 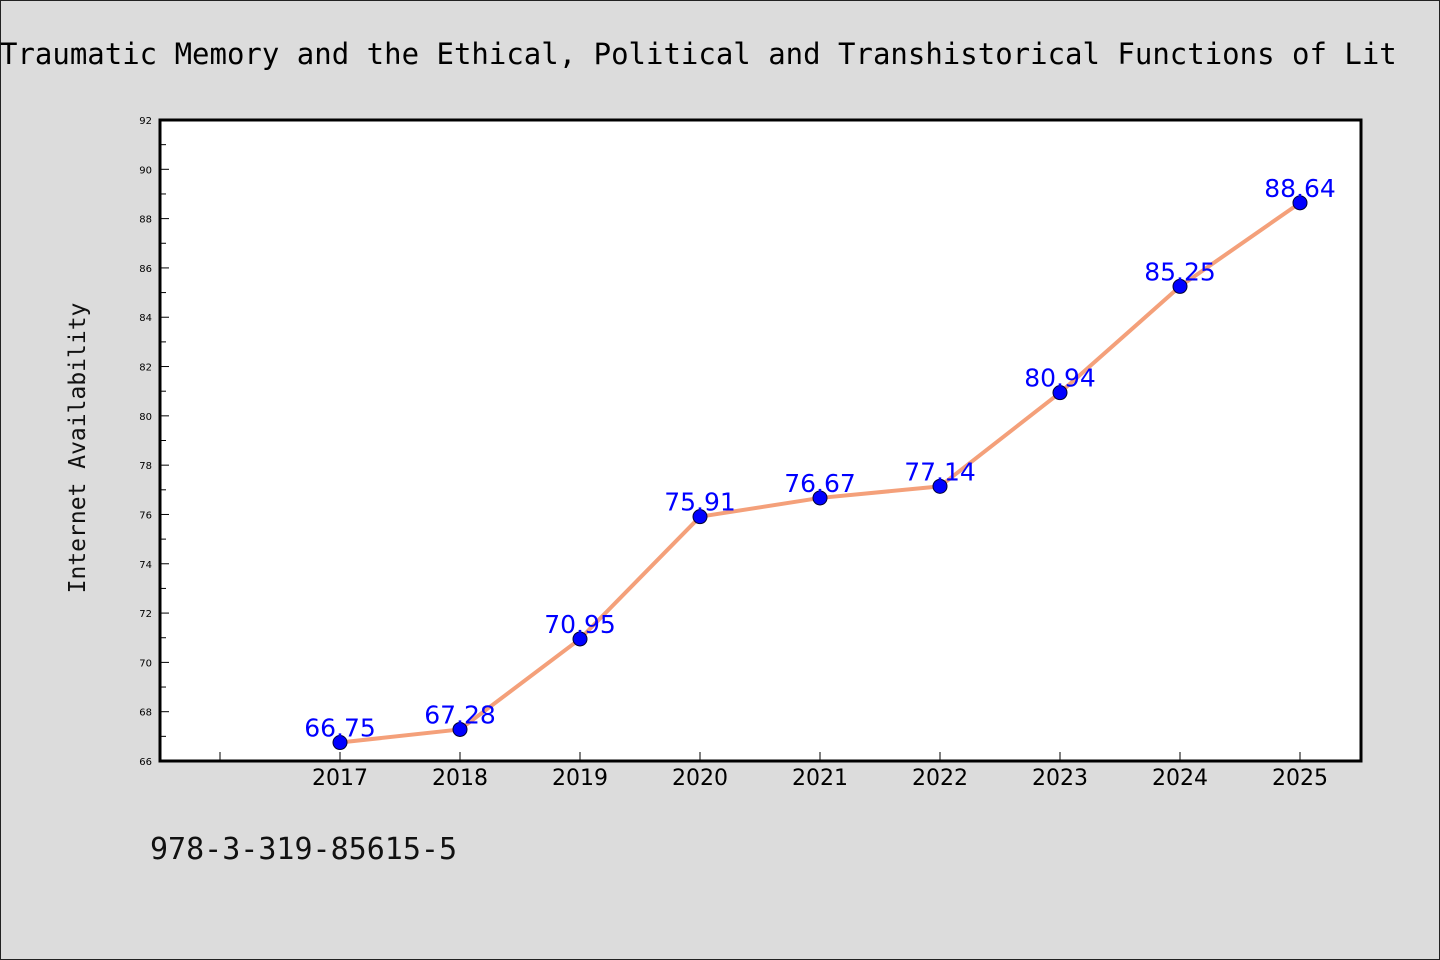 I want to click on x-tick-label: 2025, so click(x=1300, y=778).